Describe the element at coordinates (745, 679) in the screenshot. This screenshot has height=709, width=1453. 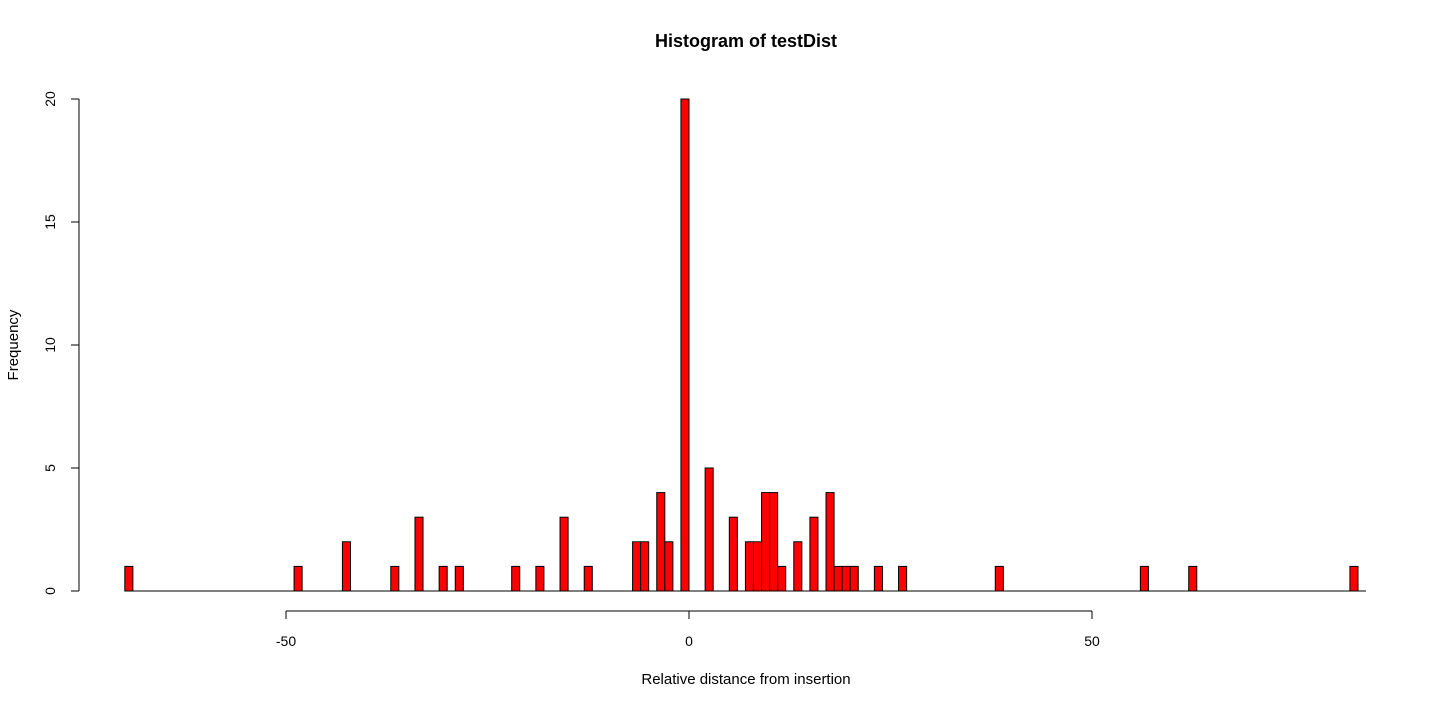
I see `x-axis-label: Relative distance from insertion` at that location.